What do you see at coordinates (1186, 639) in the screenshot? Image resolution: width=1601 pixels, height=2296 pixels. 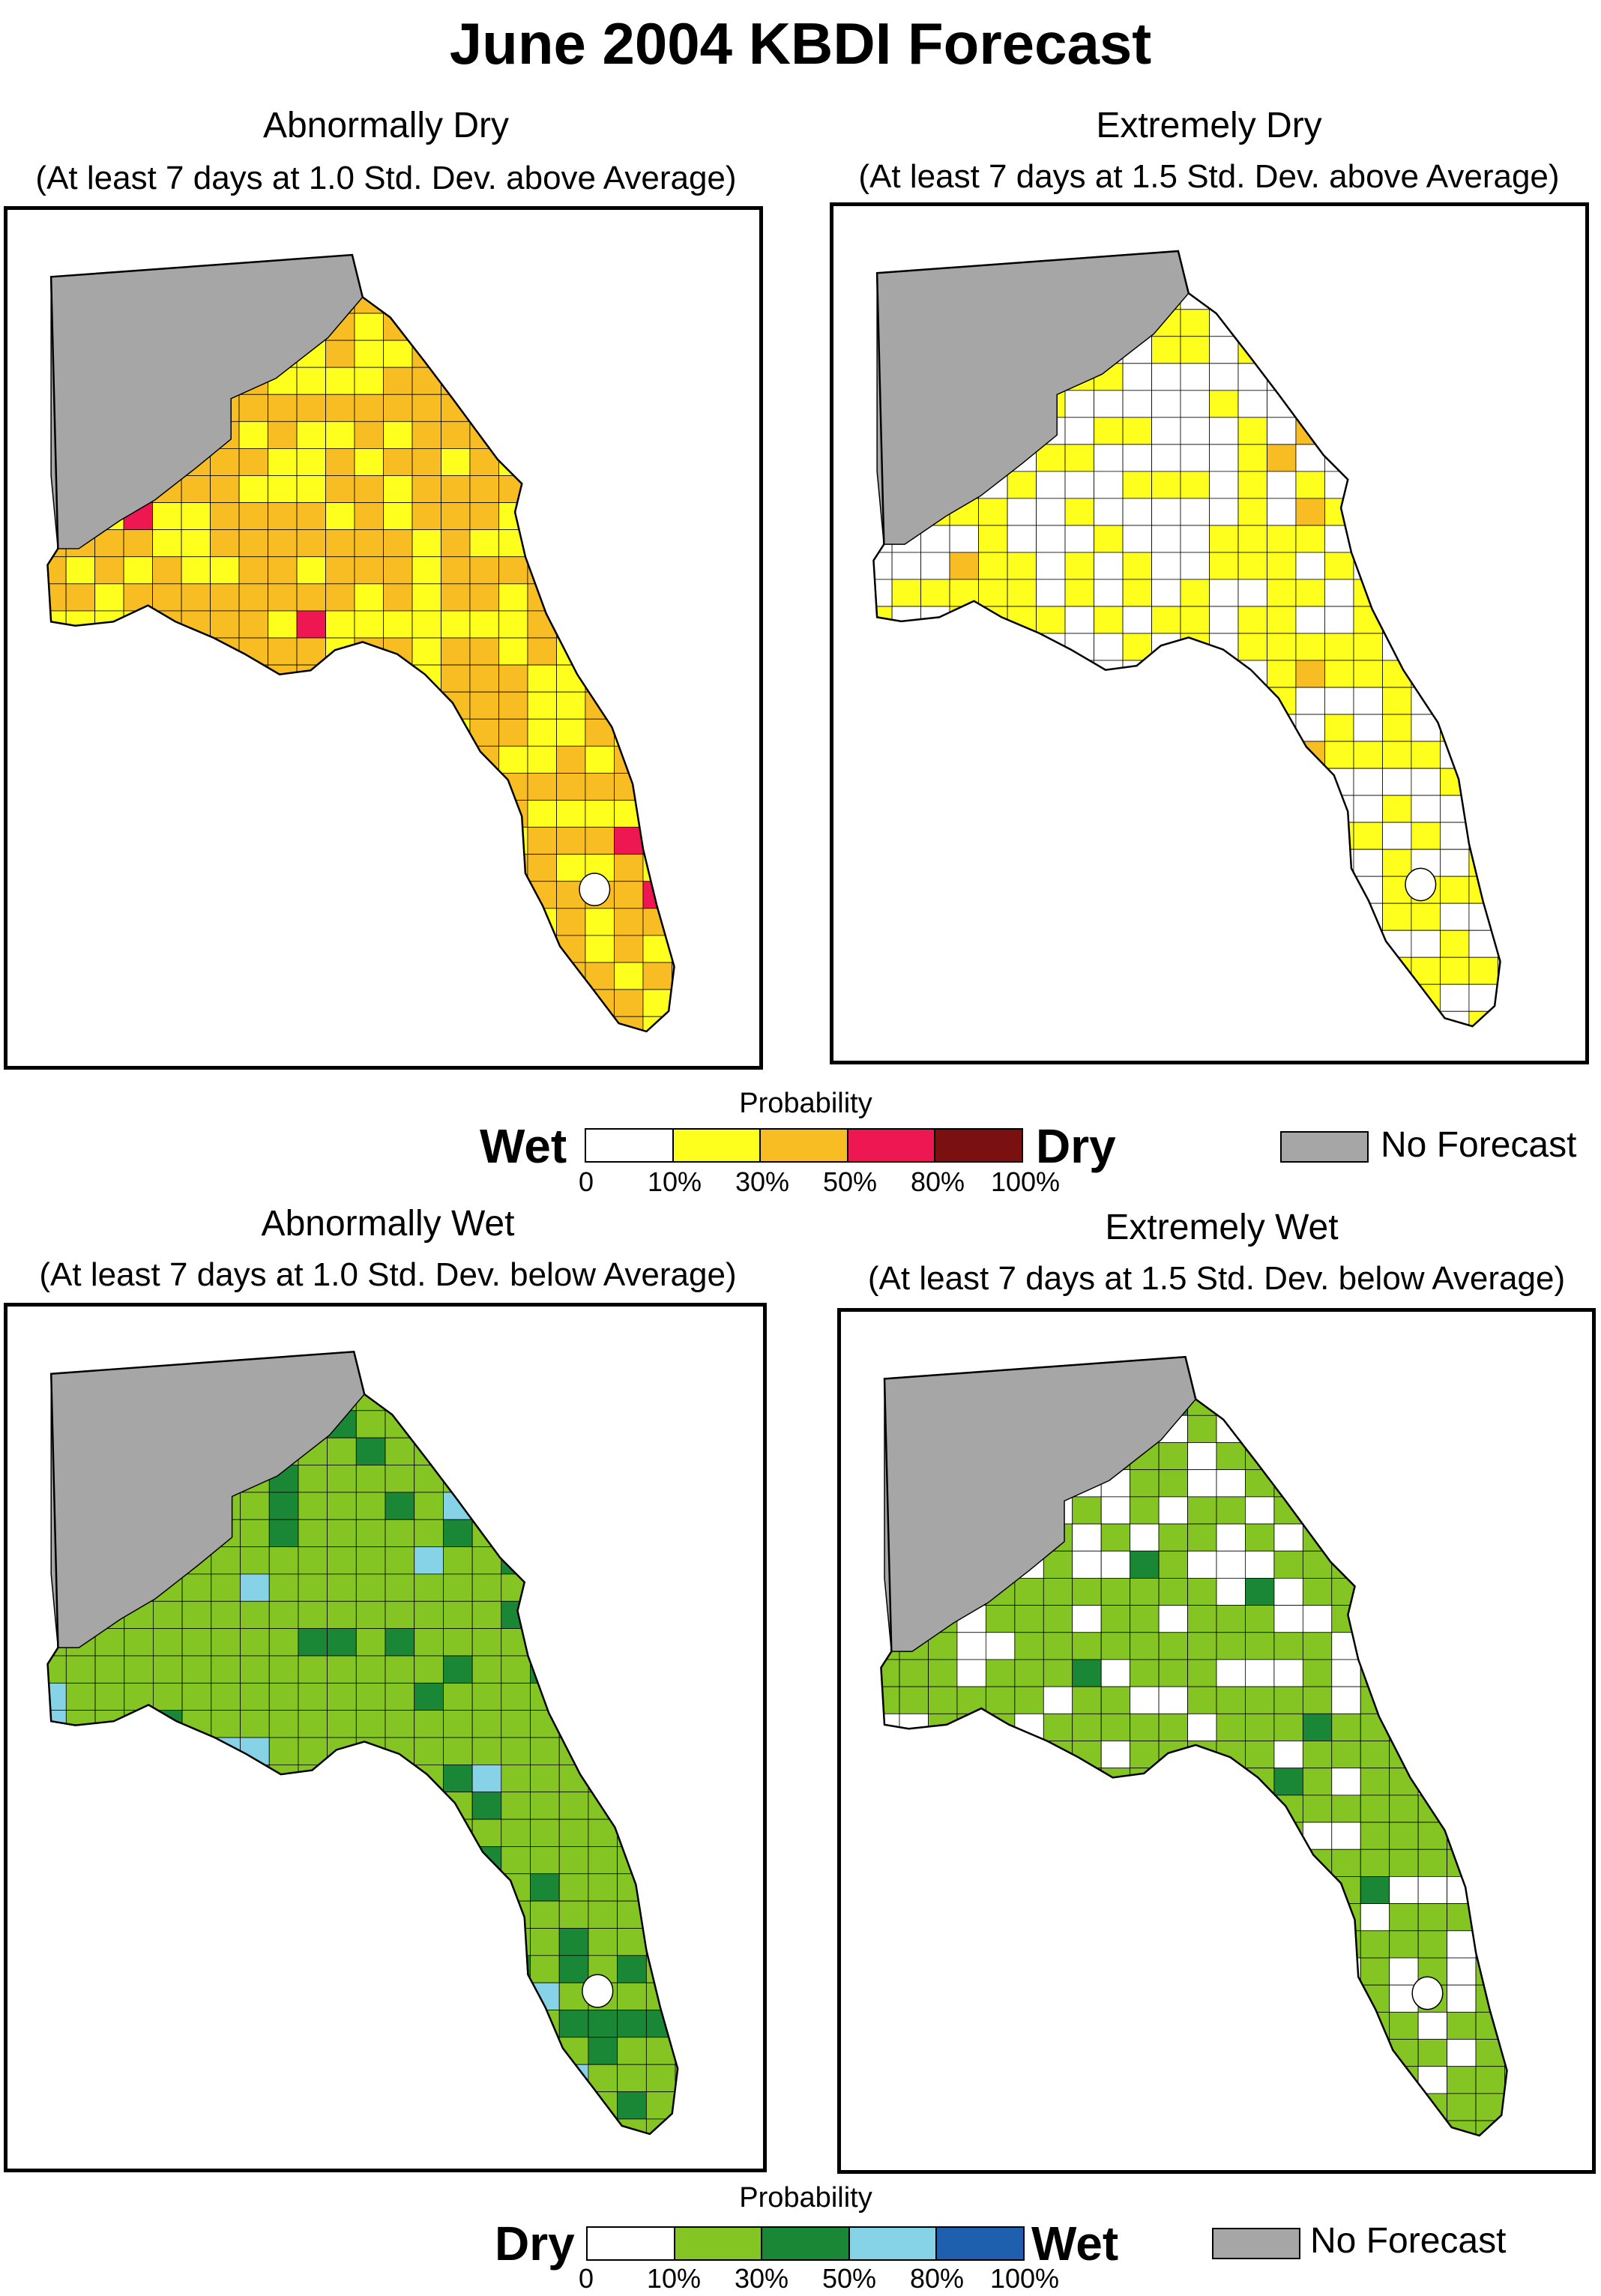 I see `state-outline-extremely_dry` at bounding box center [1186, 639].